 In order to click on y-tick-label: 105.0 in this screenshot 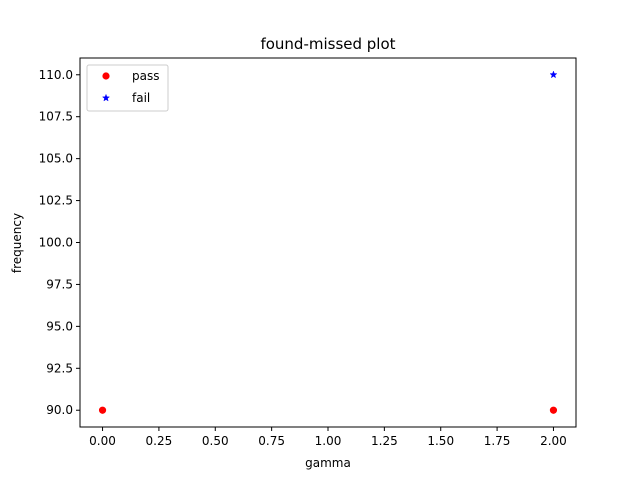, I will do `click(56, 159)`.